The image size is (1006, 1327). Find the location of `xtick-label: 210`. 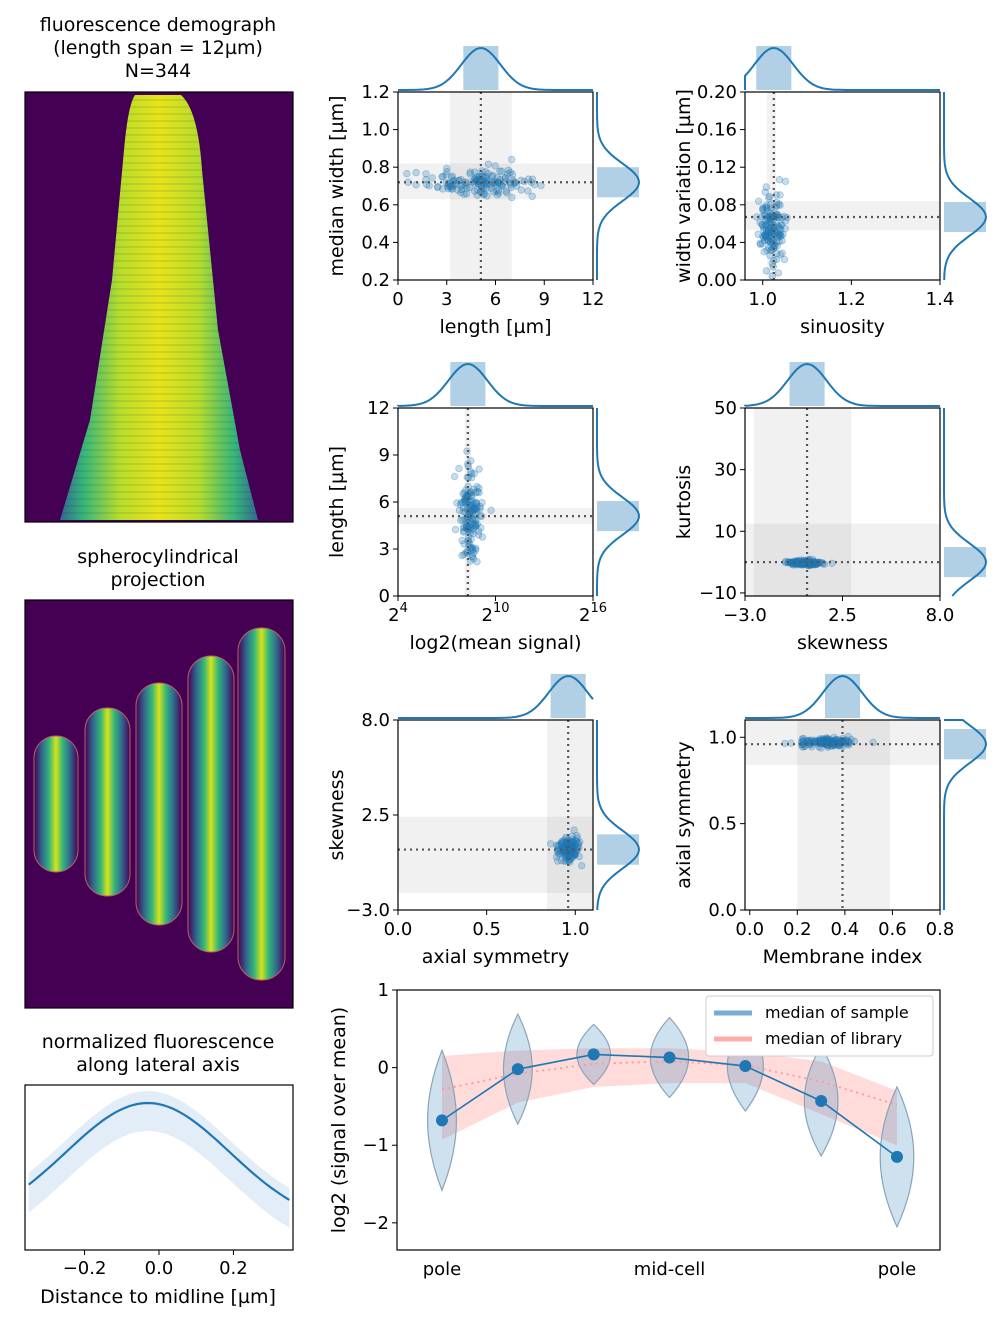

xtick-label: 210 is located at coordinates (496, 613).